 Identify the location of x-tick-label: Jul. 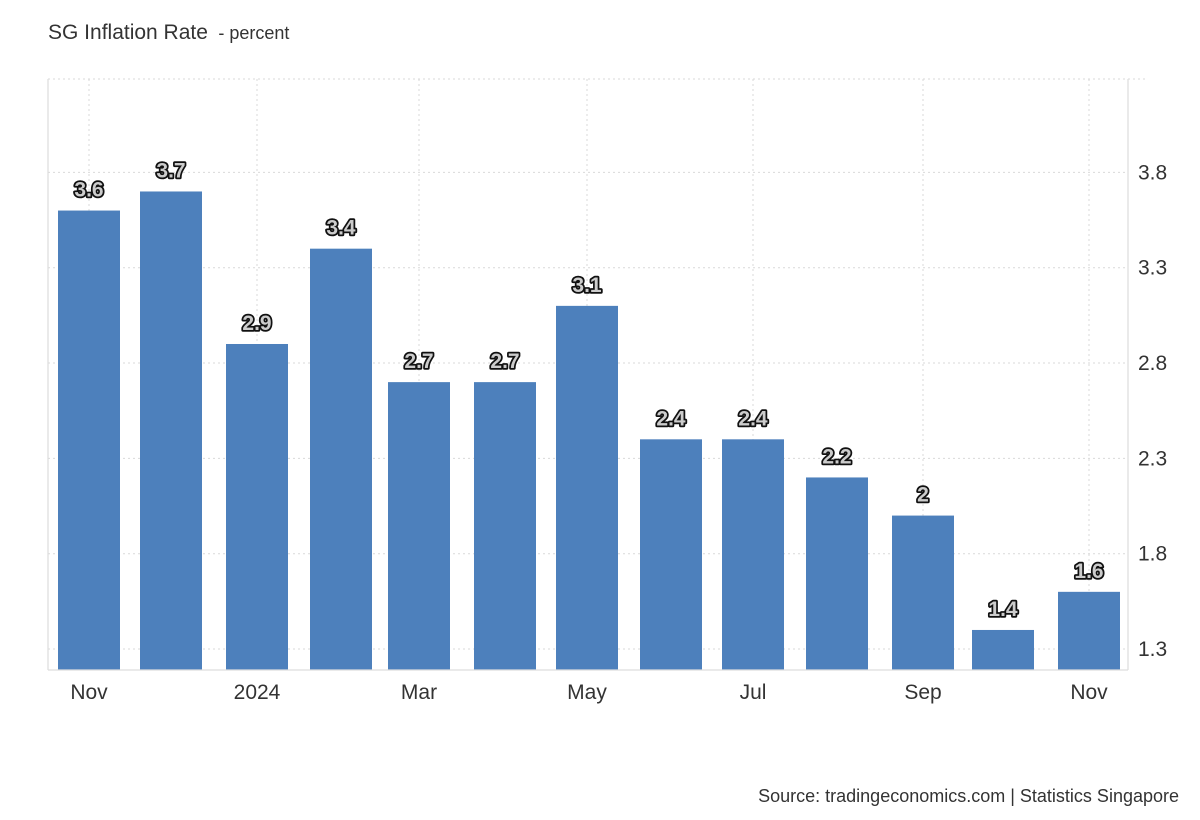
(753, 692).